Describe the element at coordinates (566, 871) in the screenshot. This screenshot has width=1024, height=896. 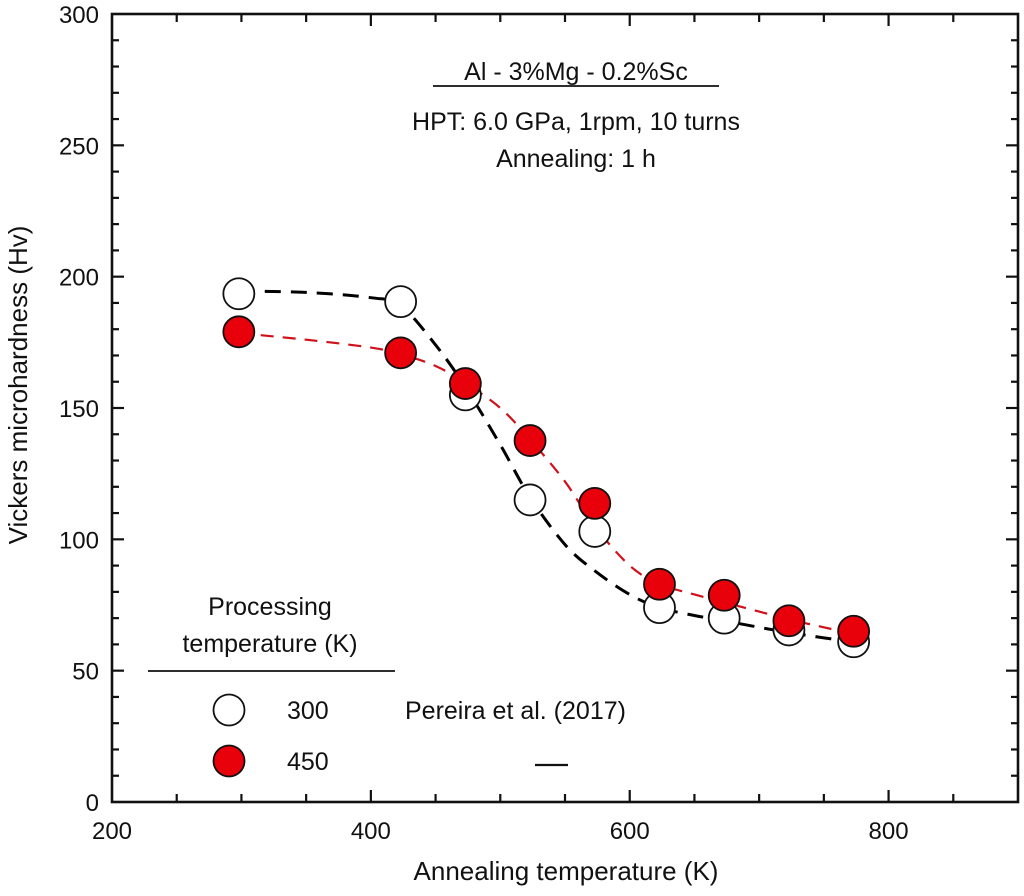
I see `x-axis-label: Annealing temperature (K)` at that location.